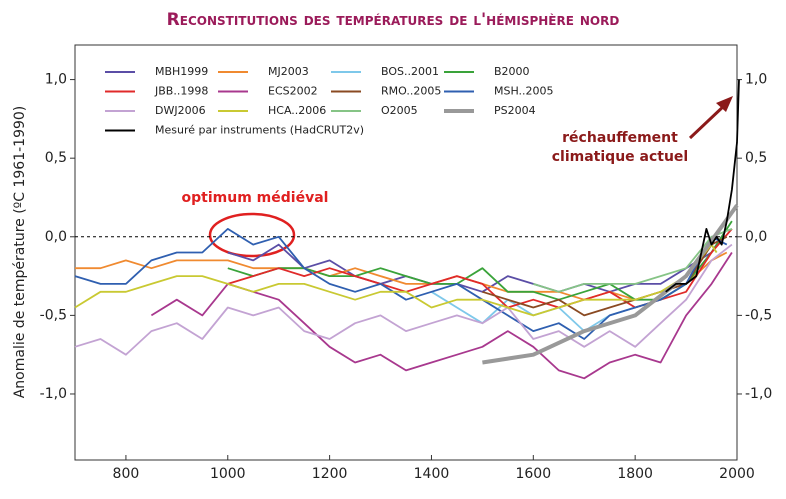 The height and width of the screenshot is (499, 786). I want to click on arrow-shaft, so click(708, 121).